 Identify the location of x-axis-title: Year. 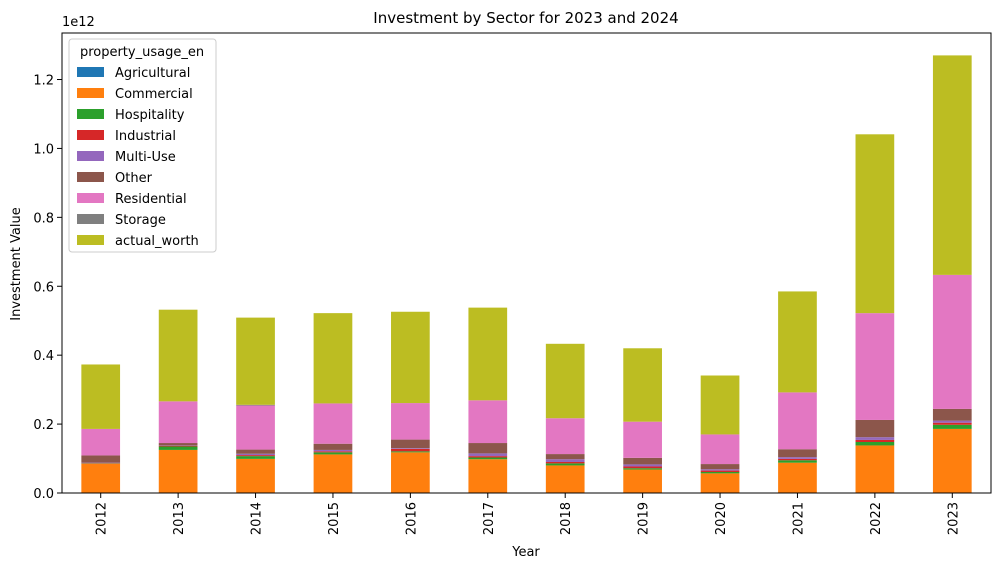
(525, 552).